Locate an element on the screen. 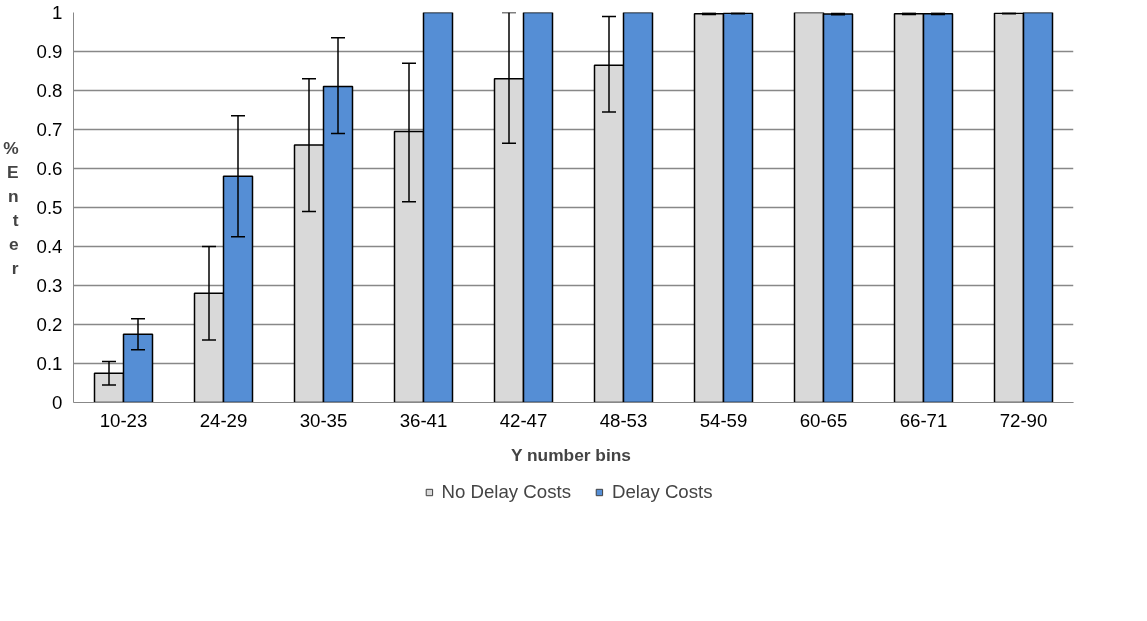 This screenshot has width=1147, height=621. y-tick-label: 0.5 is located at coordinates (49, 207).